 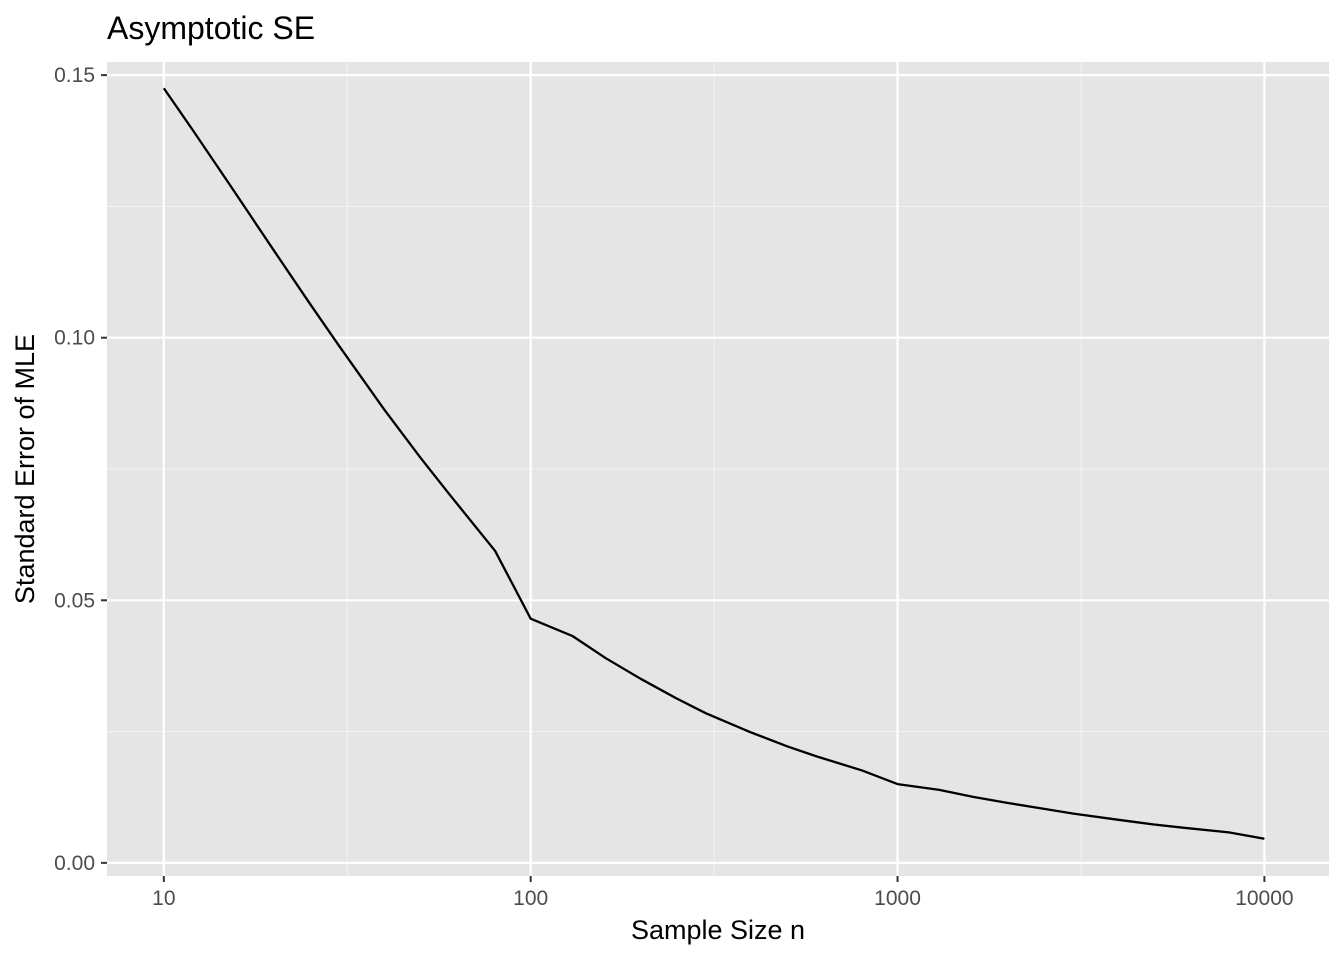 What do you see at coordinates (74, 338) in the screenshot?
I see `y-tick-label: 0.10` at bounding box center [74, 338].